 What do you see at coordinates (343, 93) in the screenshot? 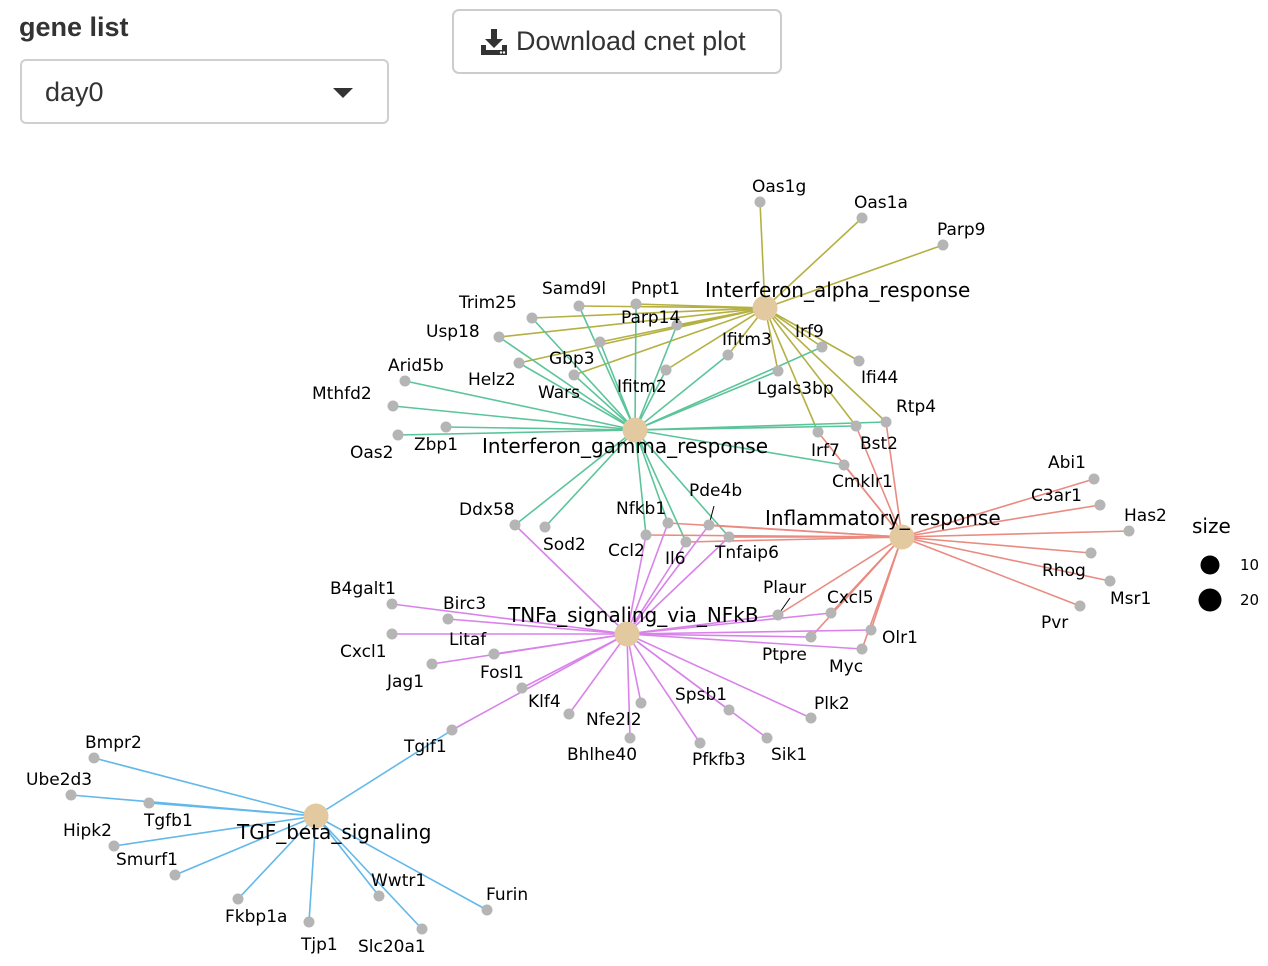
I see `chevron-down-icon` at bounding box center [343, 93].